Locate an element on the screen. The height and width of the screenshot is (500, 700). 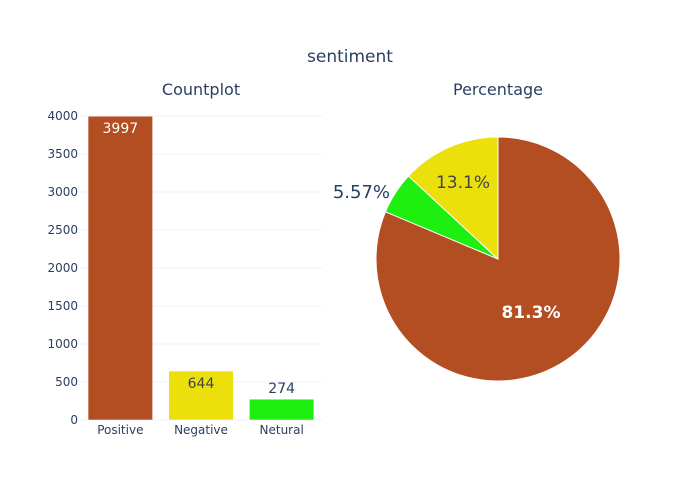
pie-slice-negative is located at coordinates (453, 198).